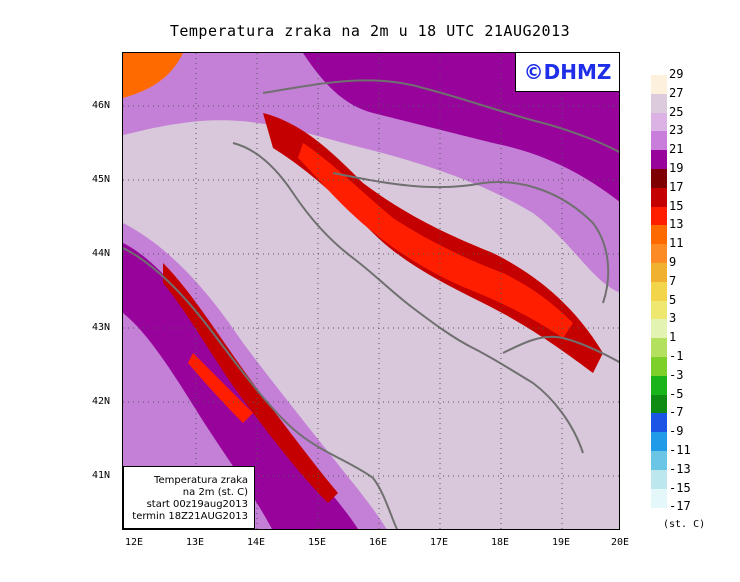 The width and height of the screenshot is (740, 582). Describe the element at coordinates (676, 412) in the screenshot. I see `colorbar-level-label: -7` at that location.